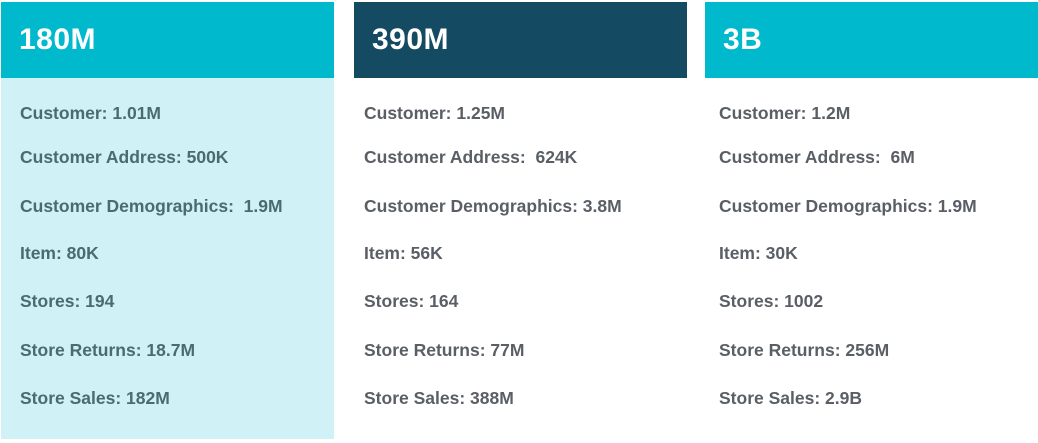 The image size is (1038, 443). Describe the element at coordinates (439, 398) in the screenshot. I see `stat-store-sales: Store Sales: 388M` at that location.